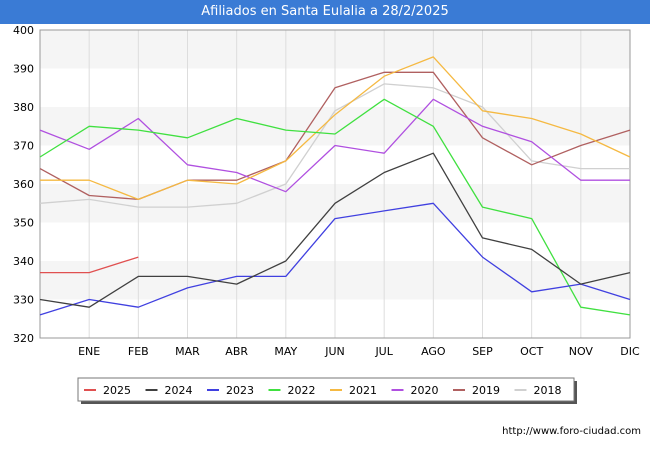 The height and width of the screenshot is (450, 650). What do you see at coordinates (187, 351) in the screenshot?
I see `x-tick-label: MAR` at bounding box center [187, 351].